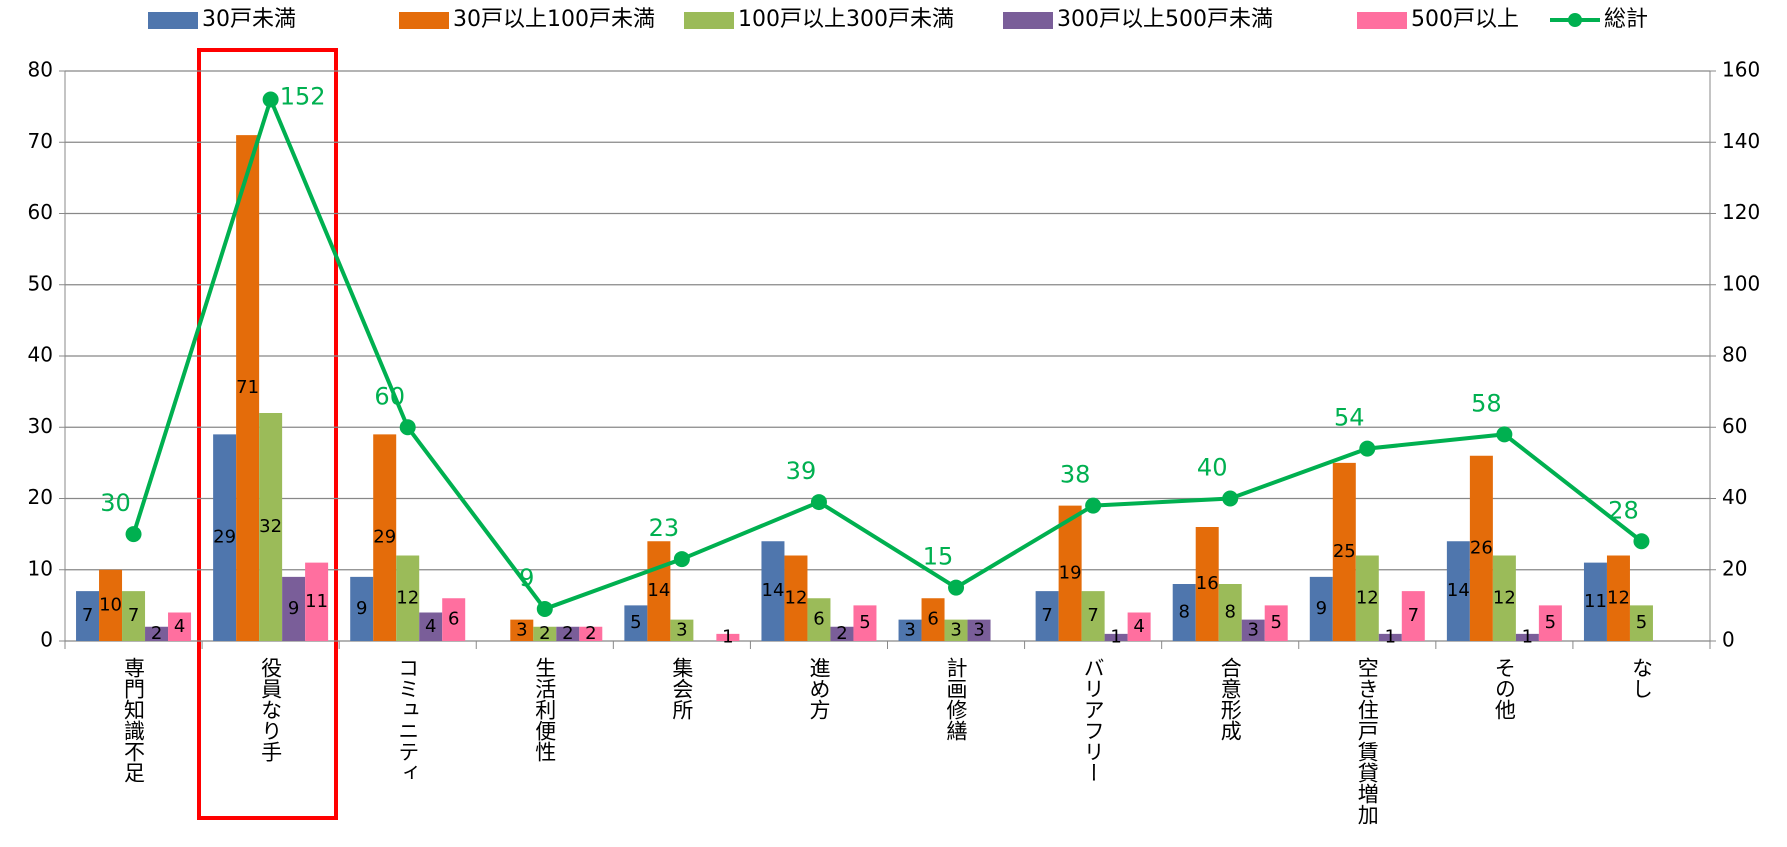 The height and width of the screenshot is (847, 1787). What do you see at coordinates (664, 528) in the screenshot?
I see `data-label: 23` at bounding box center [664, 528].